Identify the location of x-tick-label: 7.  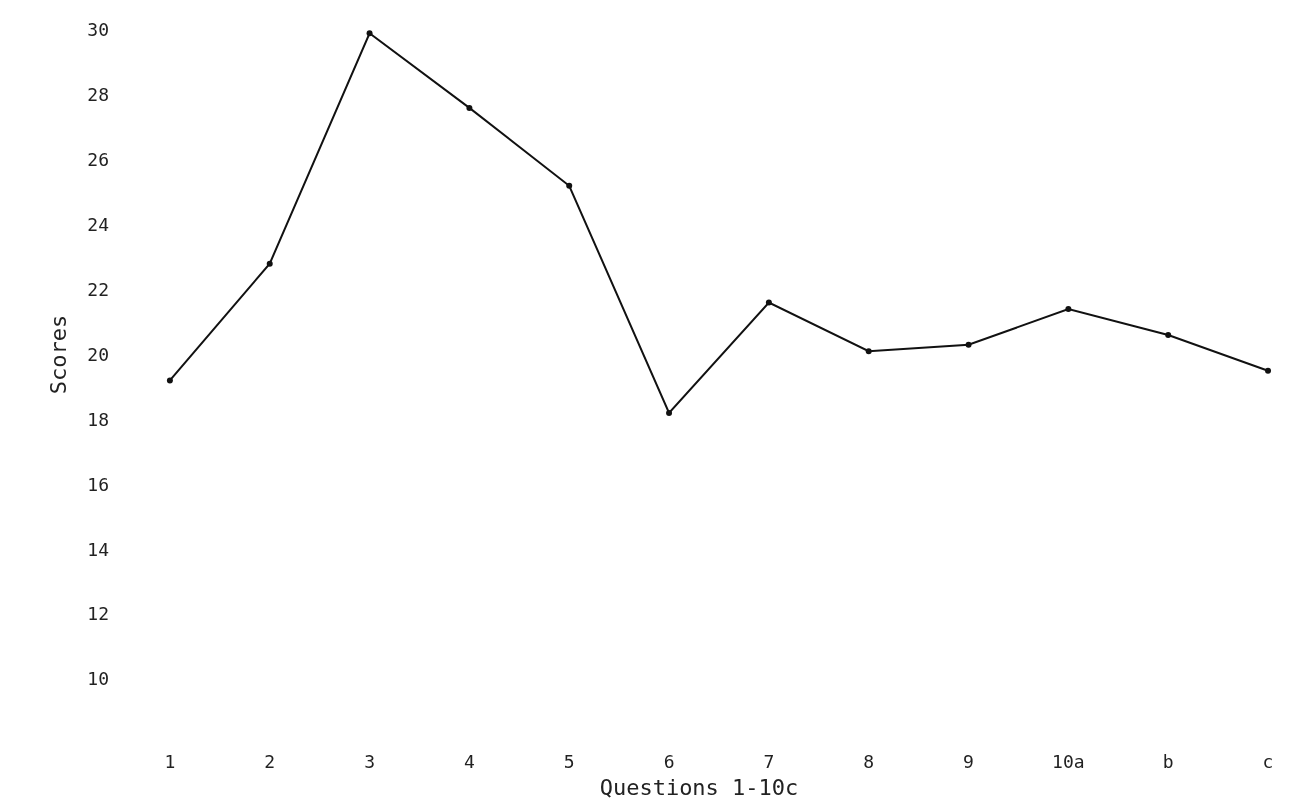
(769, 761).